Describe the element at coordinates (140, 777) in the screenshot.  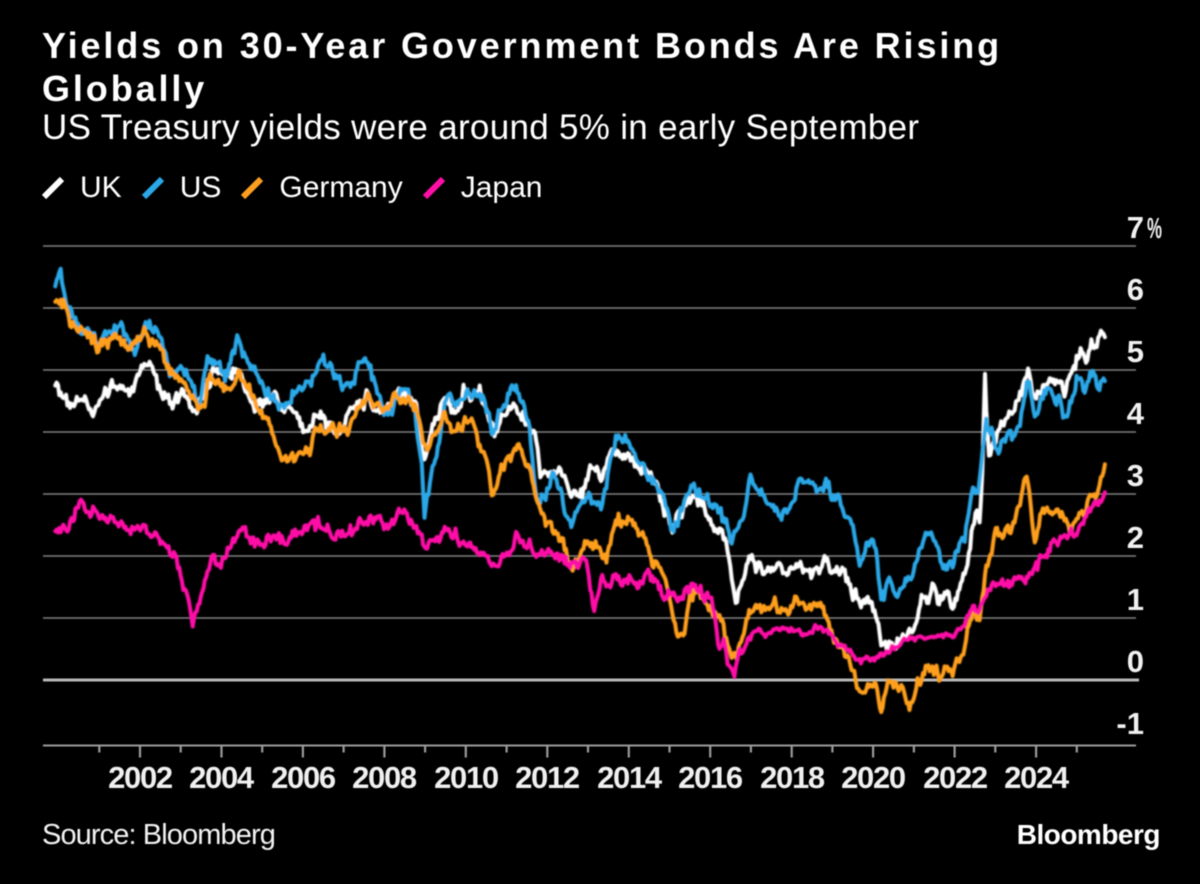
I see `svg-text: 2002` at that location.